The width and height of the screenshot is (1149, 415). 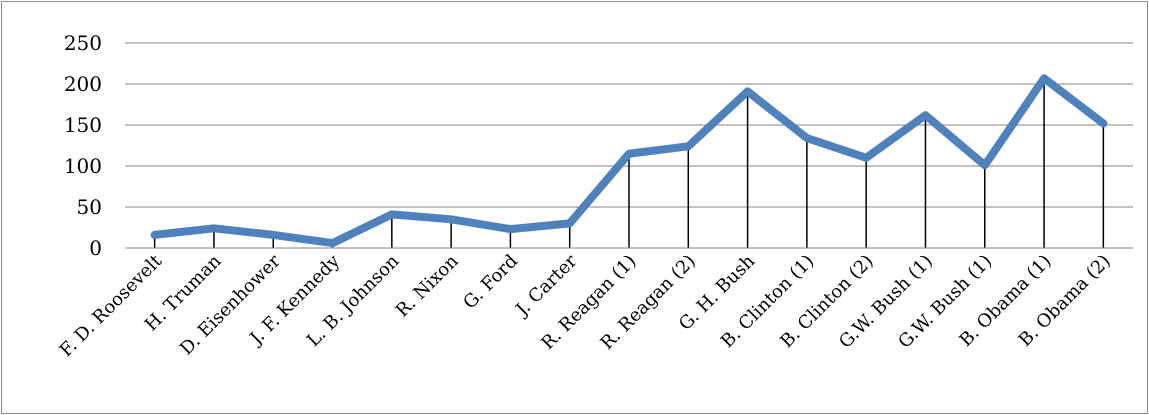 What do you see at coordinates (83, 125) in the screenshot?
I see `y-tick-label: 150` at bounding box center [83, 125].